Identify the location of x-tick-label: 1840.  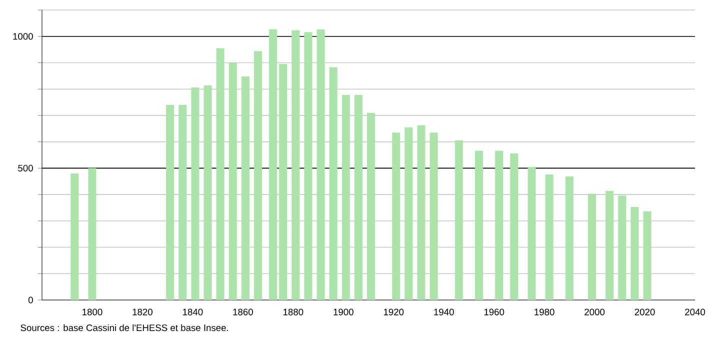
(193, 312).